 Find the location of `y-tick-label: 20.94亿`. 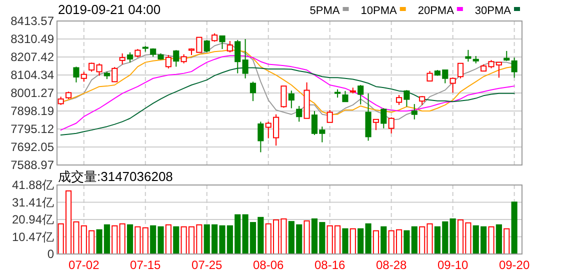

y-tick-label: 20.94亿 is located at coordinates (33, 219).